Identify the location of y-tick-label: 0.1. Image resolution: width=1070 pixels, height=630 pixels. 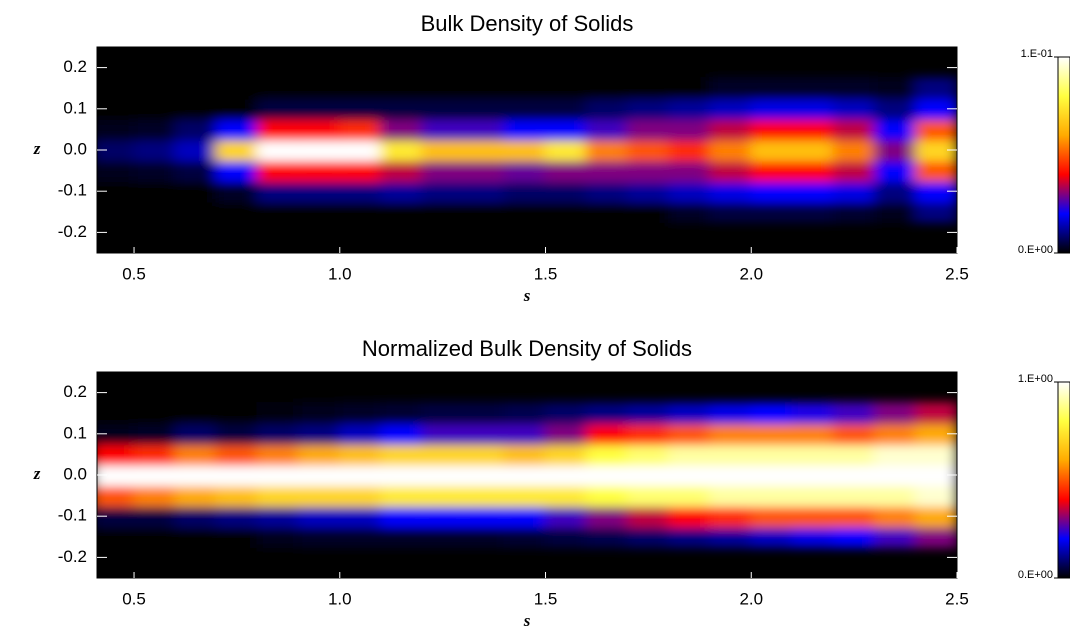
(75, 107).